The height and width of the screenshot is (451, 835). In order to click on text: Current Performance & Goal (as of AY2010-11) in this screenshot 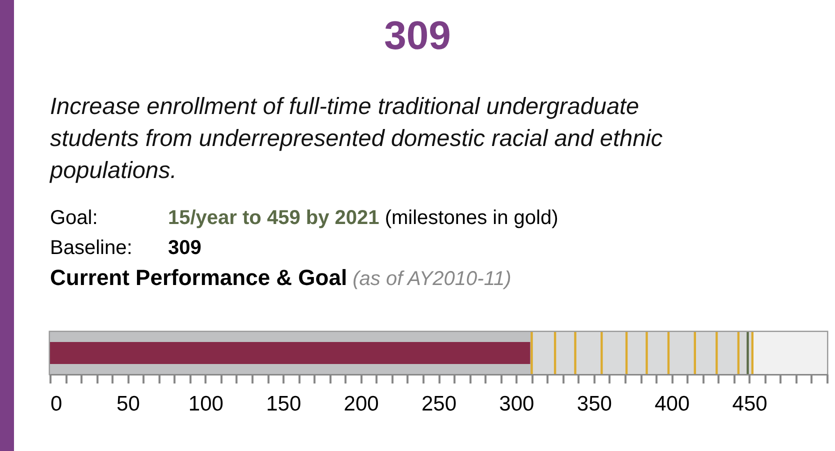, I will do `click(281, 277)`.